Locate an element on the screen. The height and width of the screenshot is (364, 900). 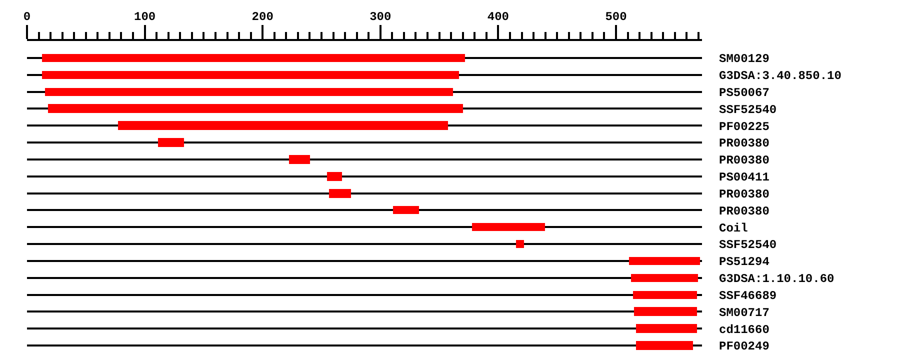
y-tick-label: SM00129 is located at coordinates (744, 59).